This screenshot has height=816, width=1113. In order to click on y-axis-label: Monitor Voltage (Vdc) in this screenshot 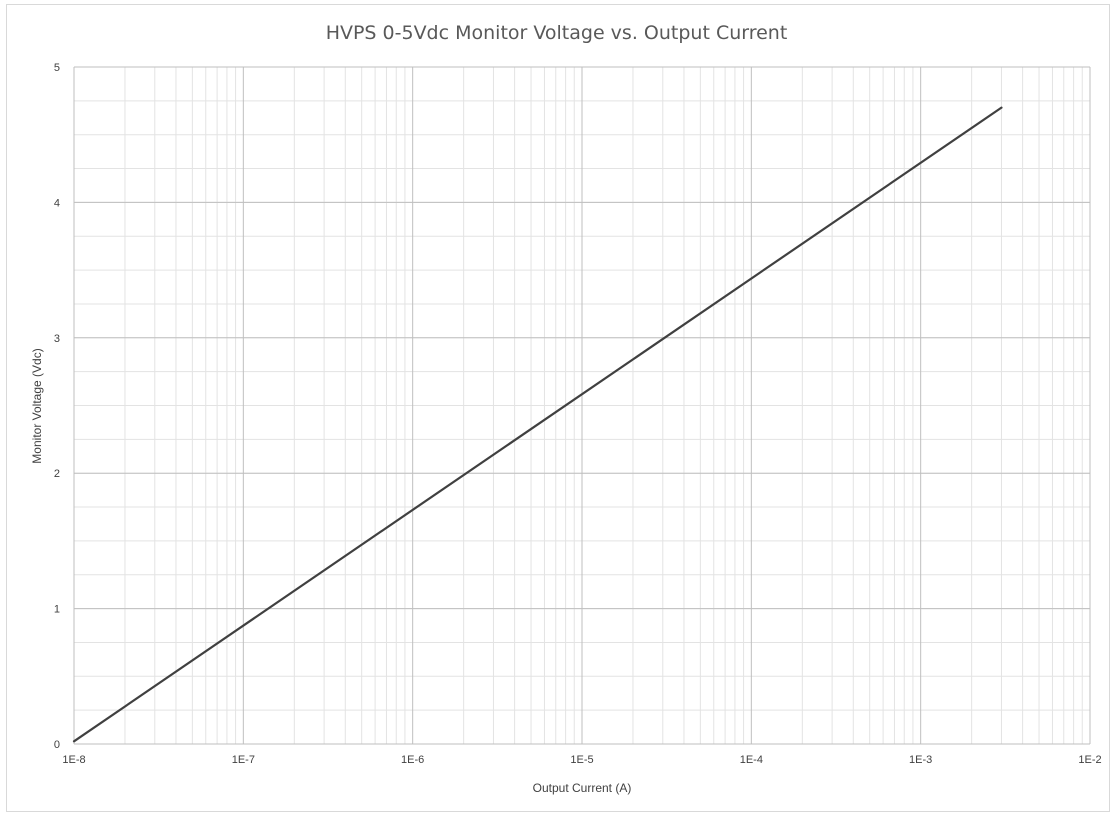, I will do `click(37, 406)`.